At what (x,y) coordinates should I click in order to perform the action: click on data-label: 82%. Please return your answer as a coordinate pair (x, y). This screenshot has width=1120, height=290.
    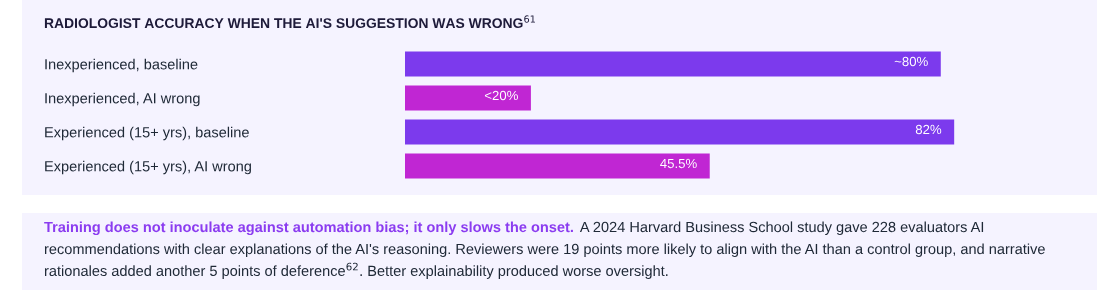
    Looking at the image, I should click on (928, 129).